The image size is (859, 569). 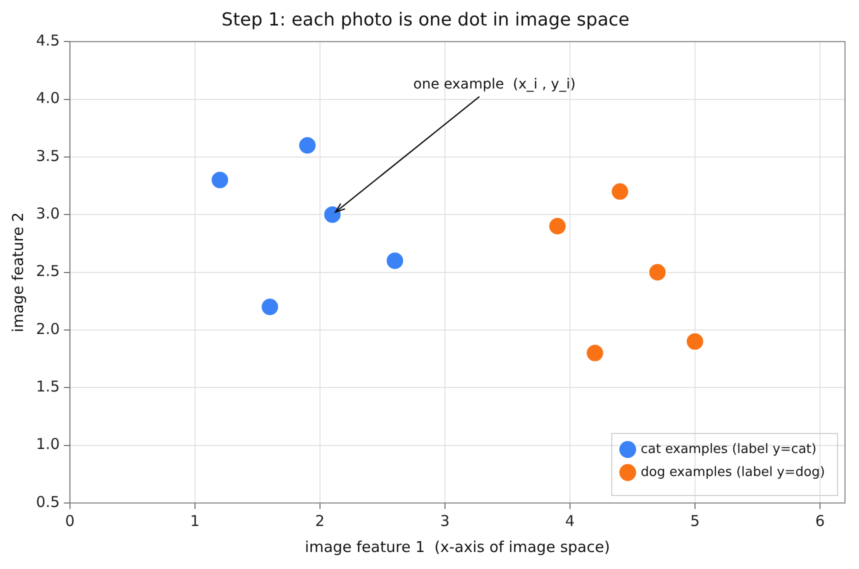 I want to click on x-tick-label: 1, so click(x=195, y=521).